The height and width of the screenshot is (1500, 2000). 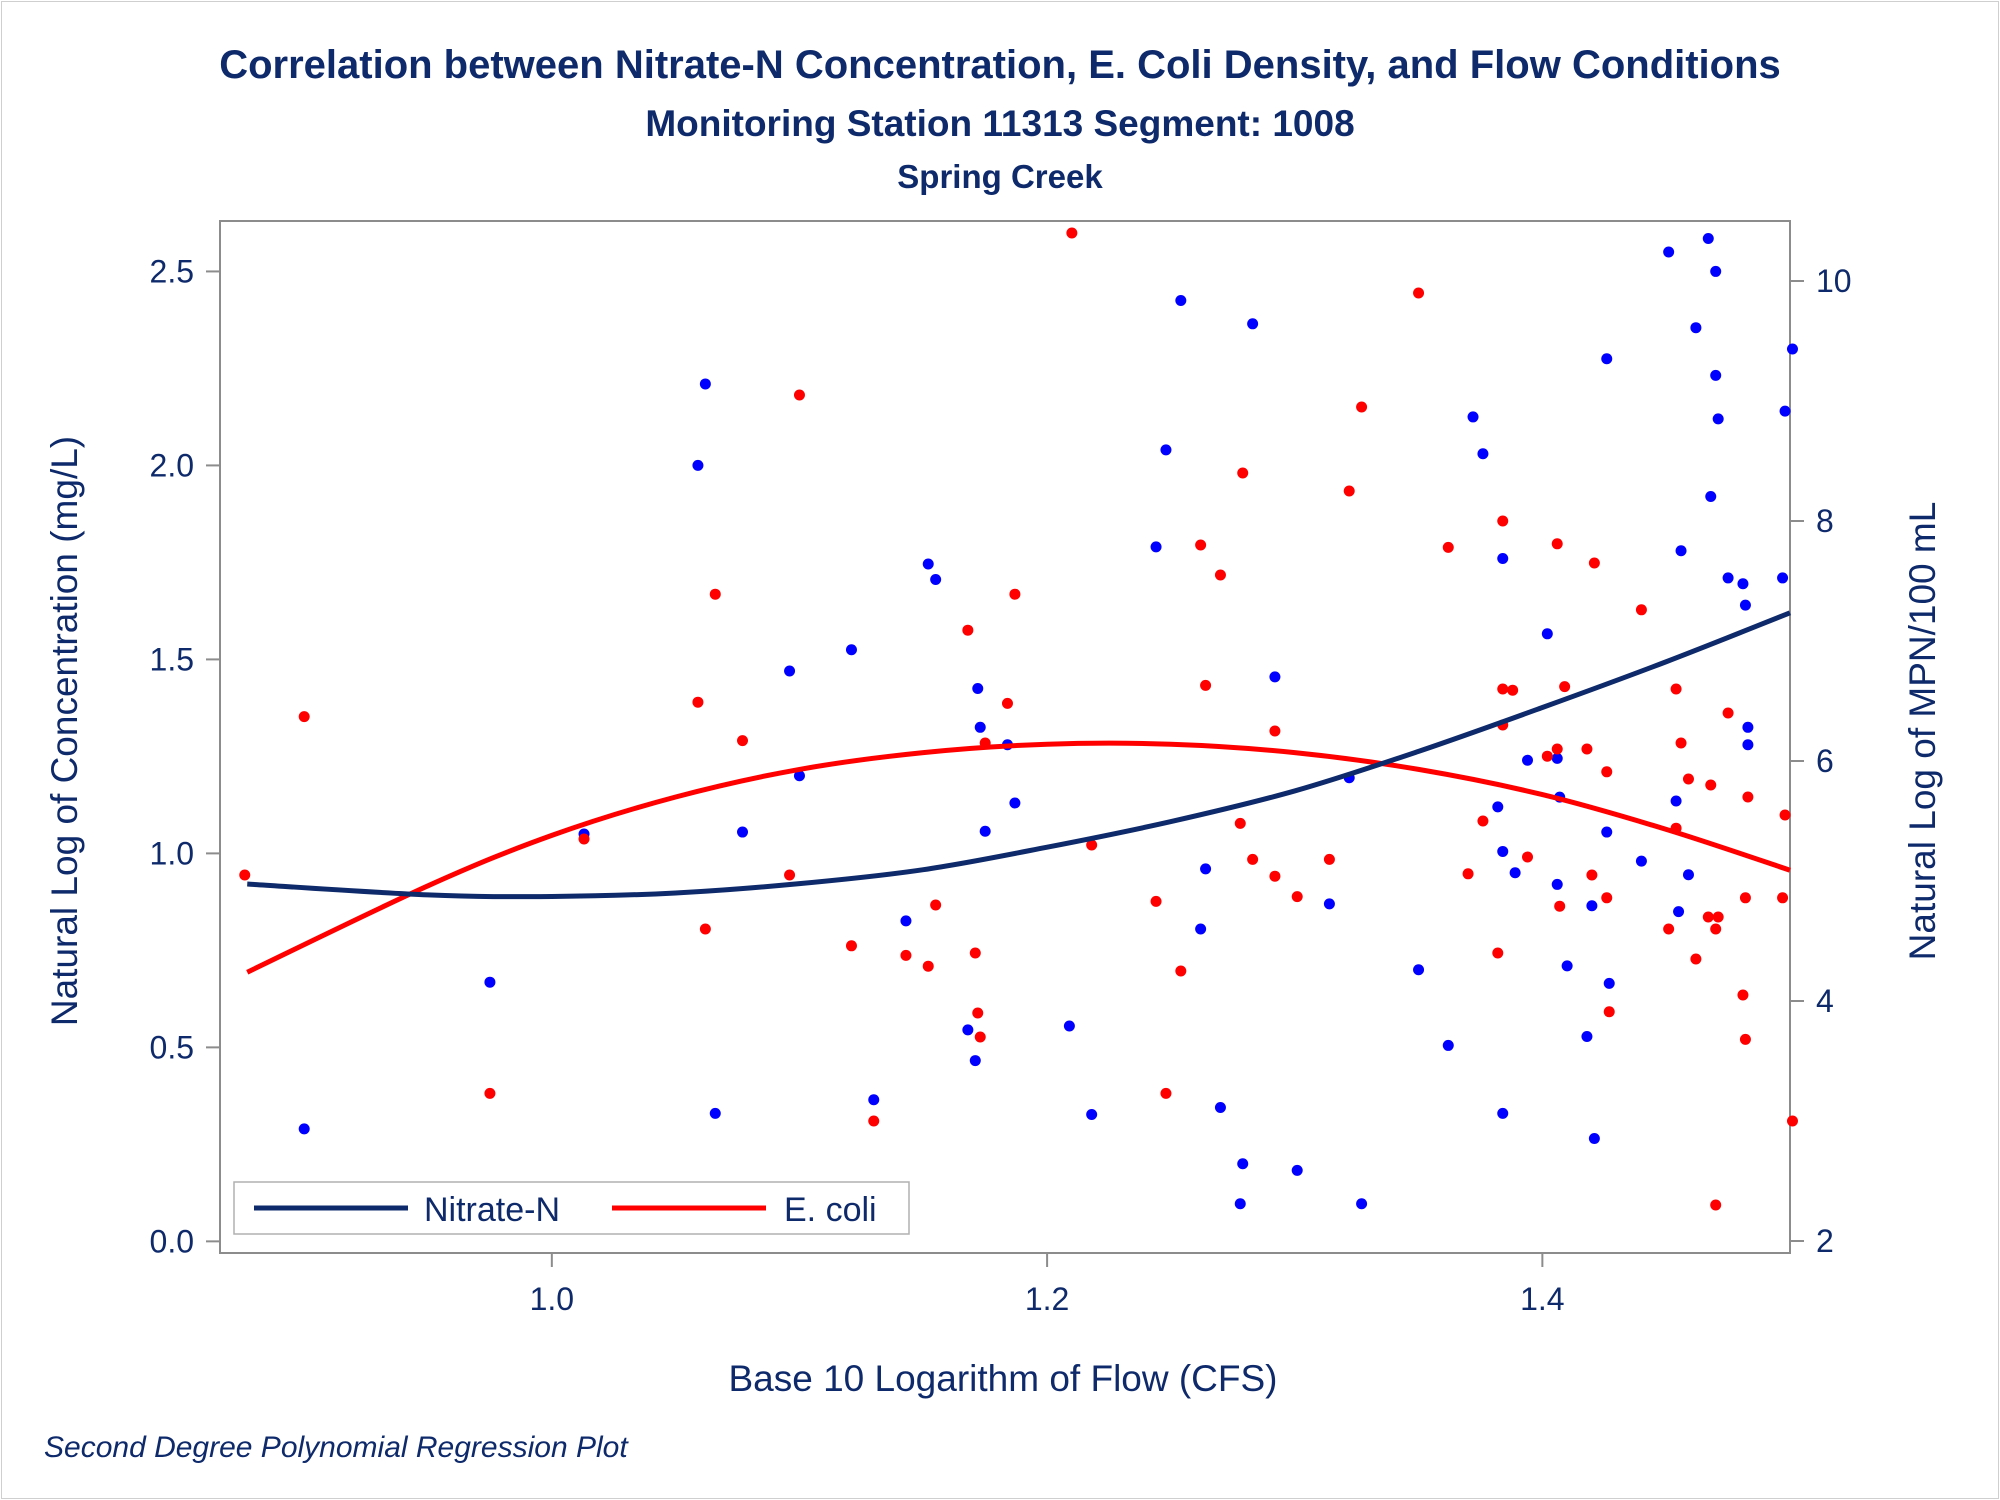 I want to click on y-tick-label: 0.5, so click(x=172, y=1047).